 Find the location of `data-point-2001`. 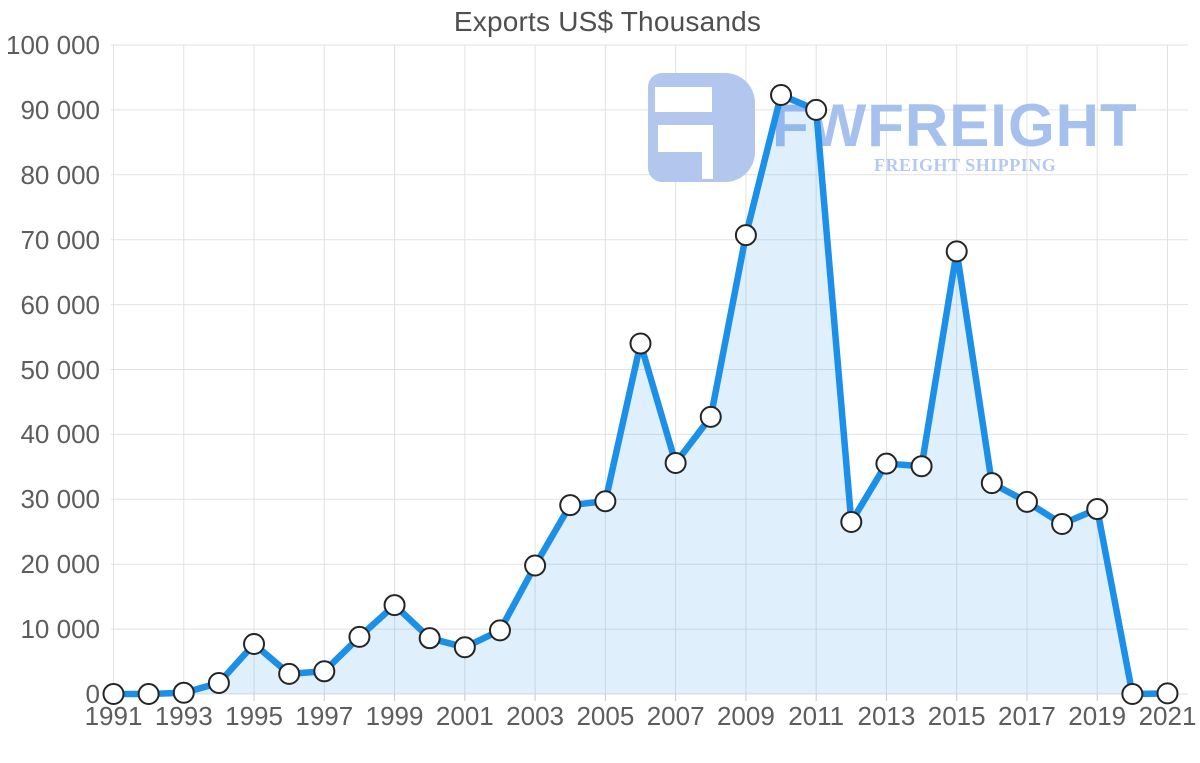

data-point-2001 is located at coordinates (464, 647).